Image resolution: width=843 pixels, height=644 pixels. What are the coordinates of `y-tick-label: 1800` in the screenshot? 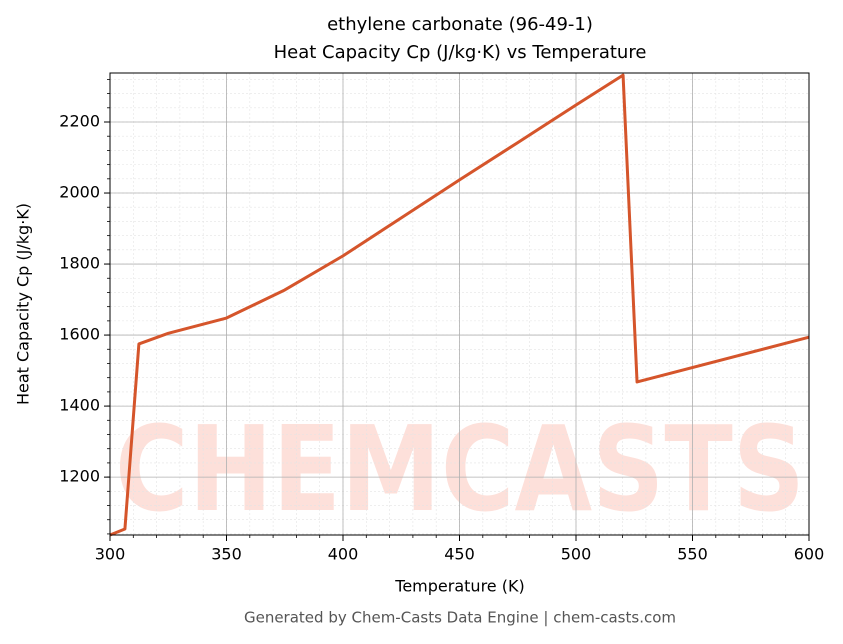 It's located at (79, 263).